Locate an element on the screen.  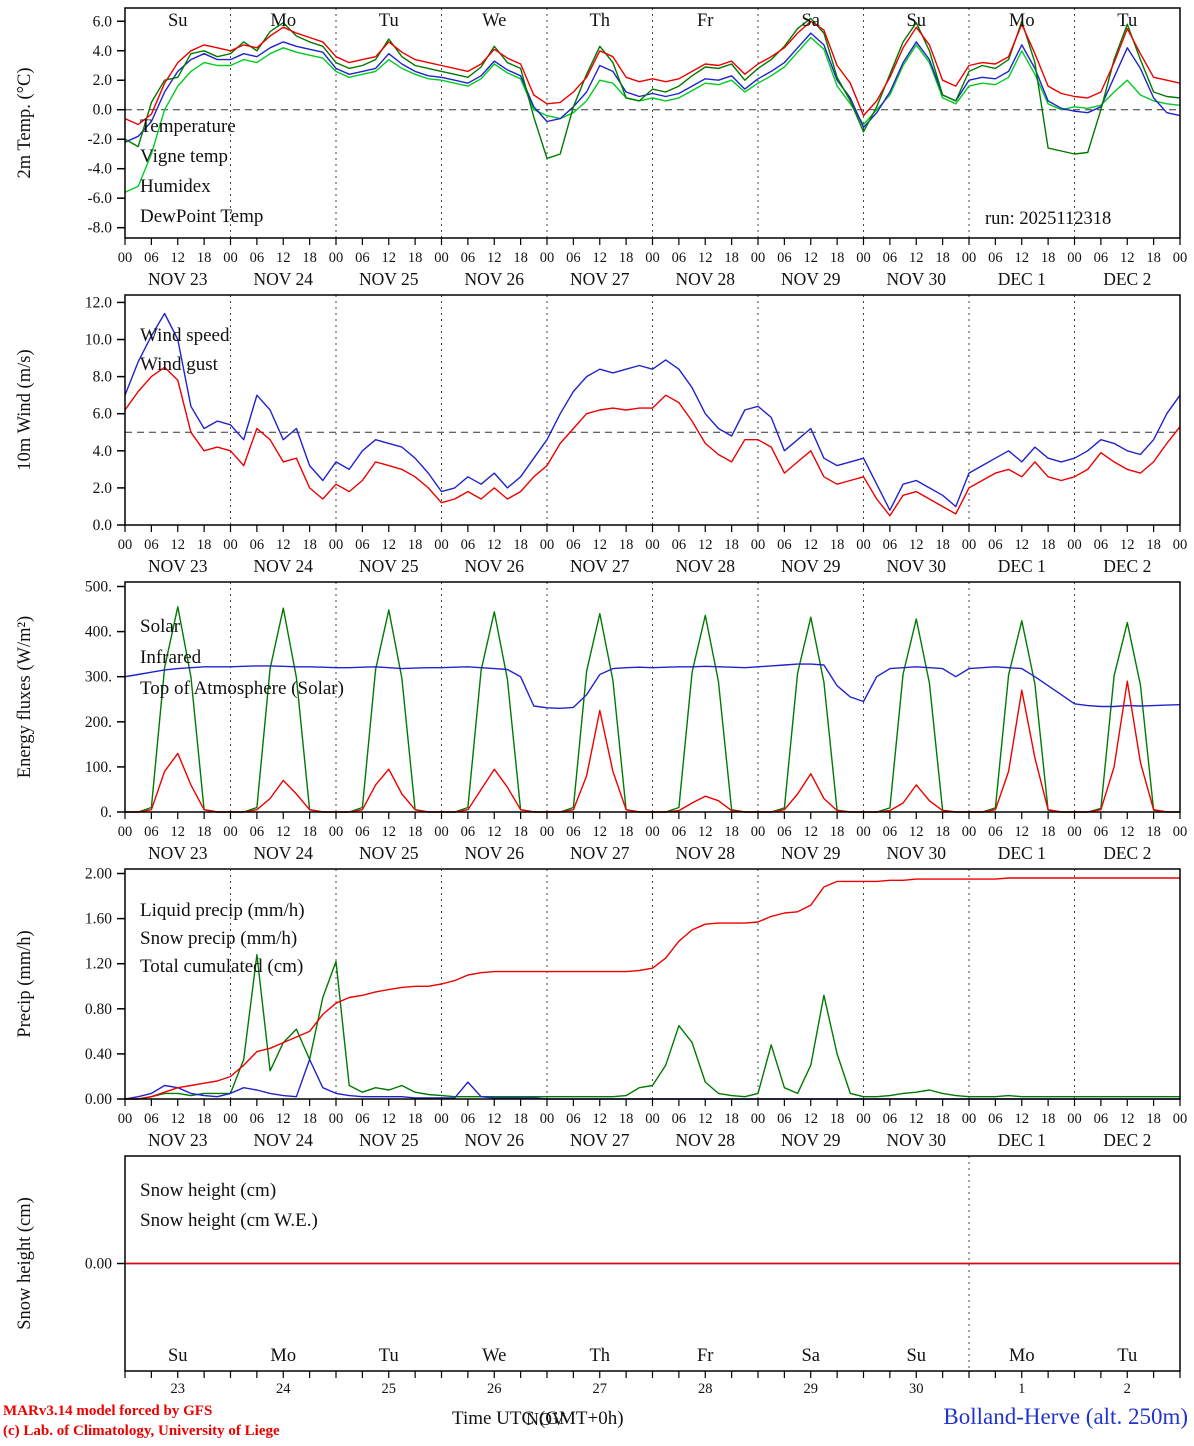
svg-text: 26 is located at coordinates (494, 1389).